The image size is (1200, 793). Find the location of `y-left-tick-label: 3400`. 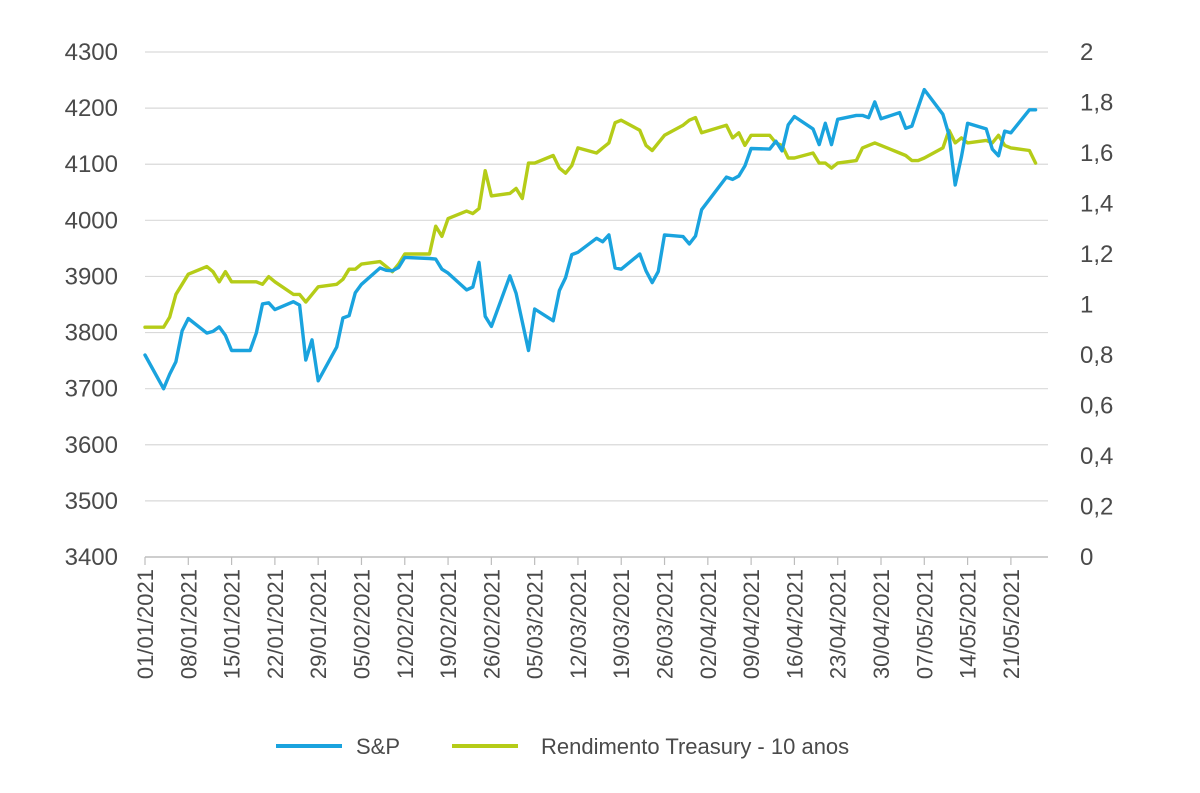

y-left-tick-label: 3400 is located at coordinates (91, 557).